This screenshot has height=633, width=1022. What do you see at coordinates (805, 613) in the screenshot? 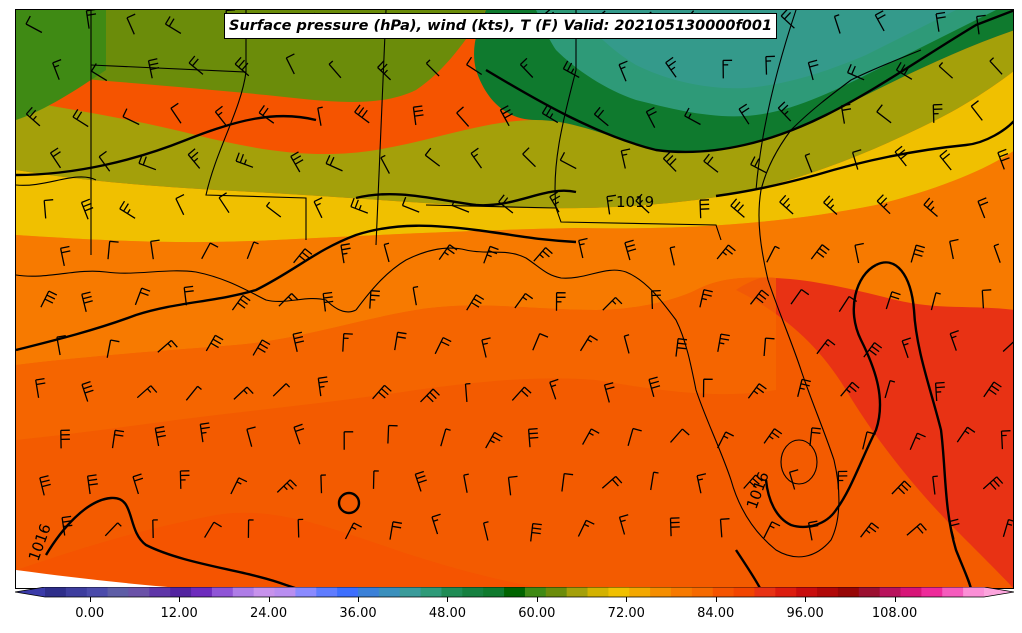
I see `colorbar-tick-label: 96.00` at bounding box center [805, 613].